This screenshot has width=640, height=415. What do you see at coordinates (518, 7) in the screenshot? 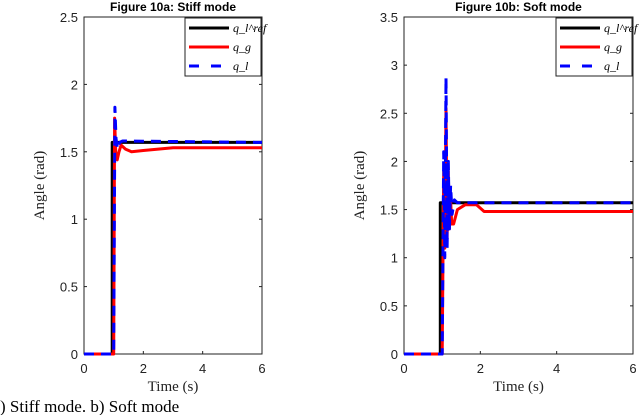
I see `chart-title: Figure 10b: Soft mode` at bounding box center [518, 7].